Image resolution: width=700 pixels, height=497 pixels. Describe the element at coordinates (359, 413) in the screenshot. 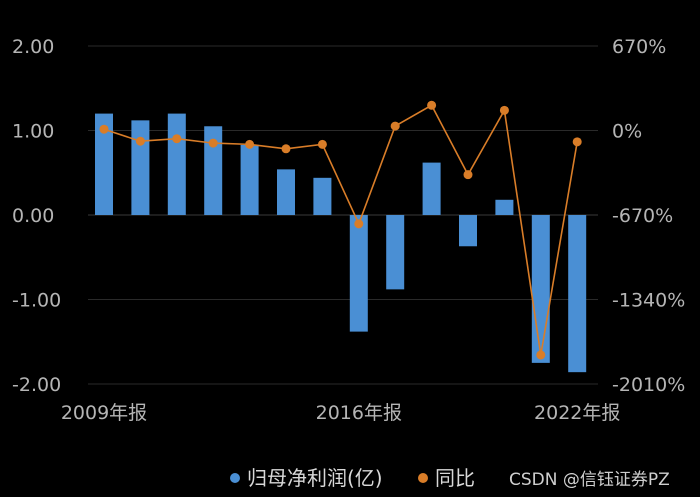

I see `x-tick-label: 2016年报` at that location.